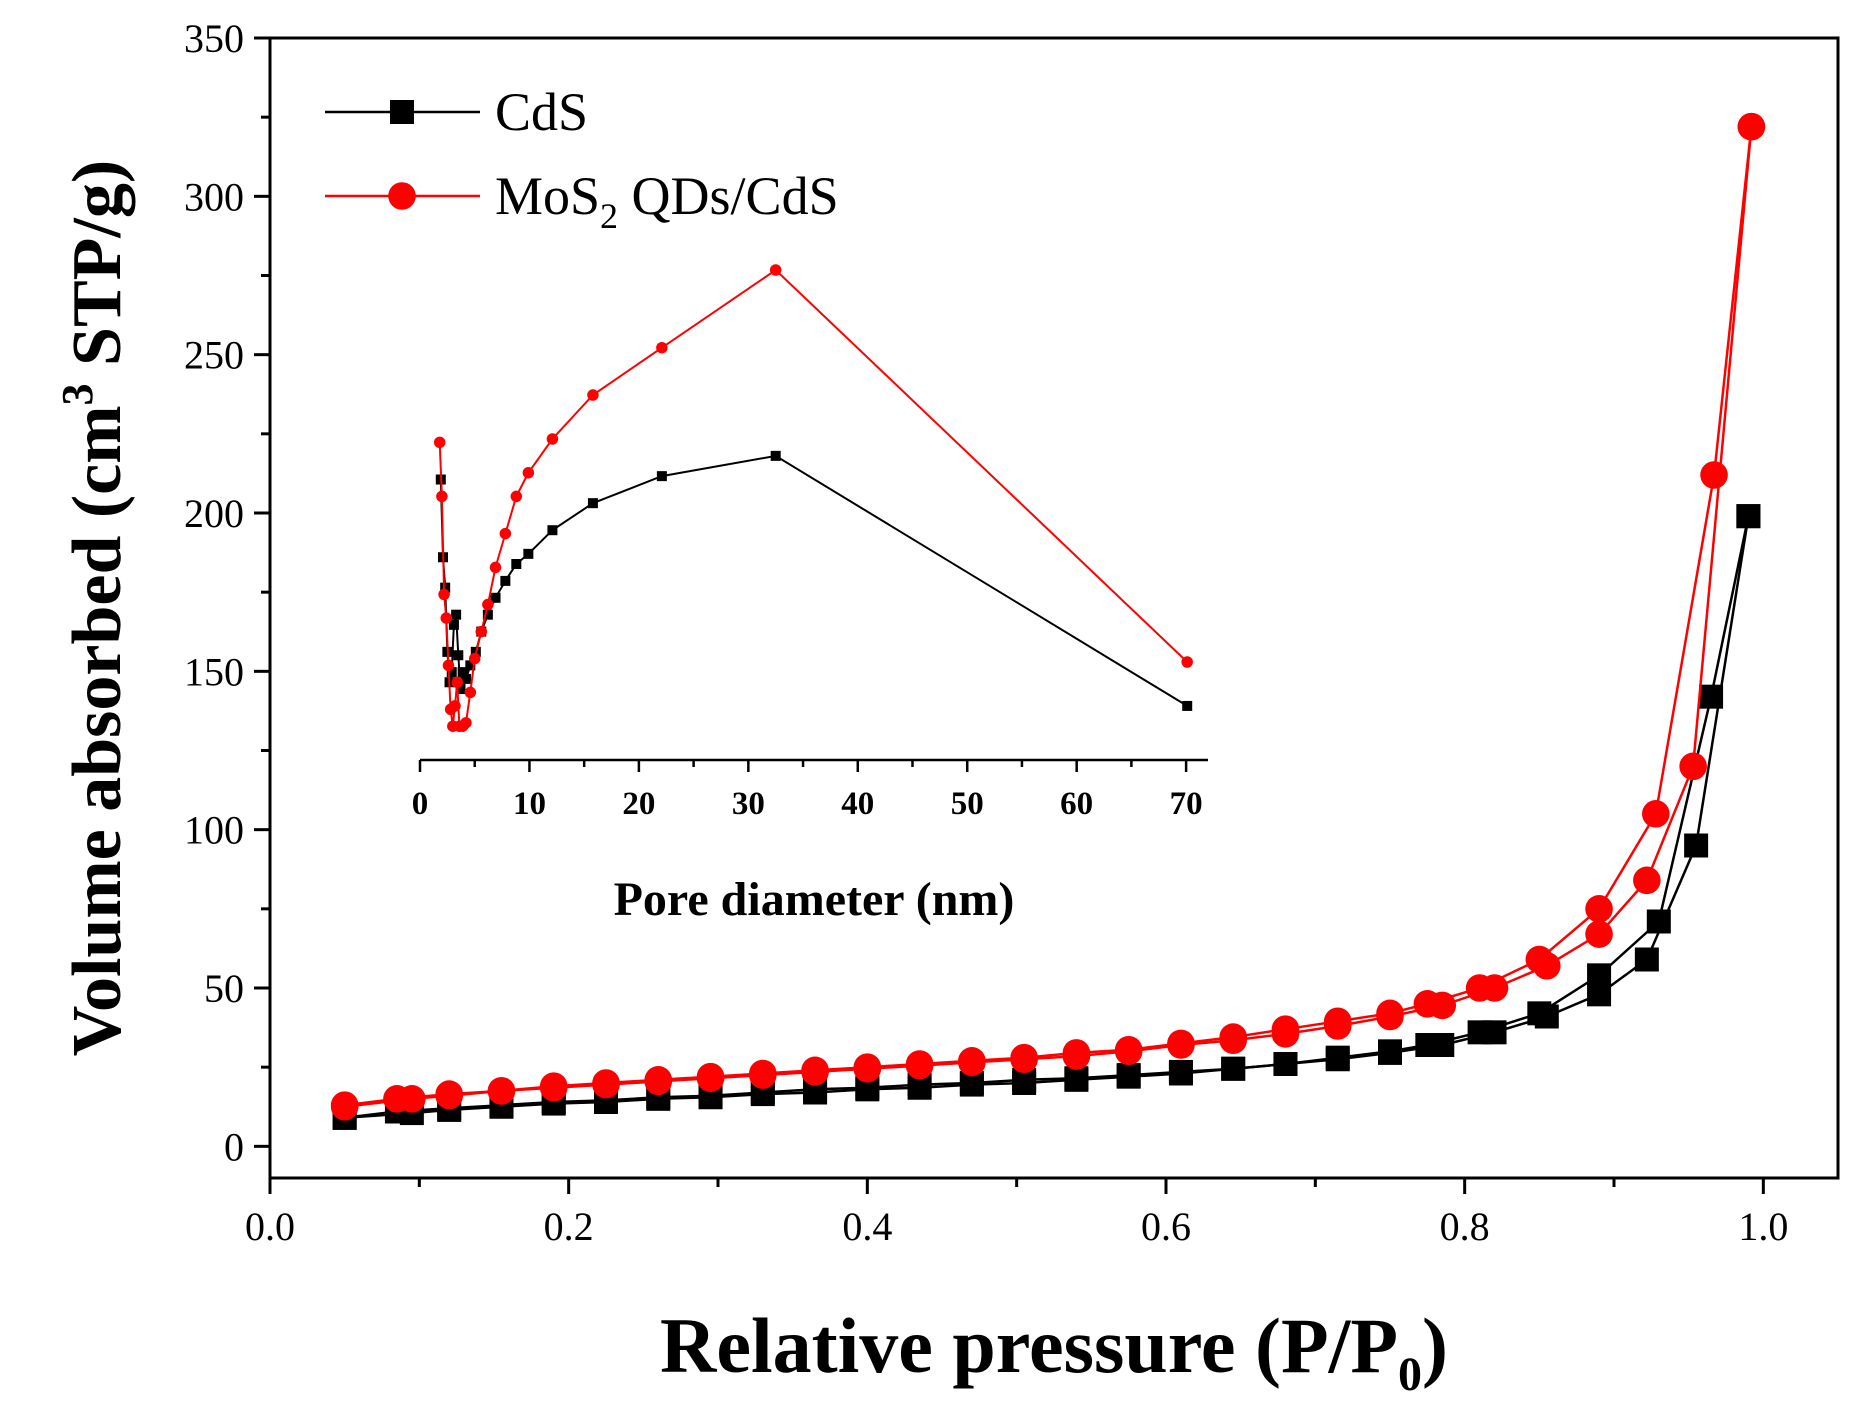 The image size is (1853, 1409). Describe the element at coordinates (234, 1146) in the screenshot. I see `y-tick-label: 0` at that location.